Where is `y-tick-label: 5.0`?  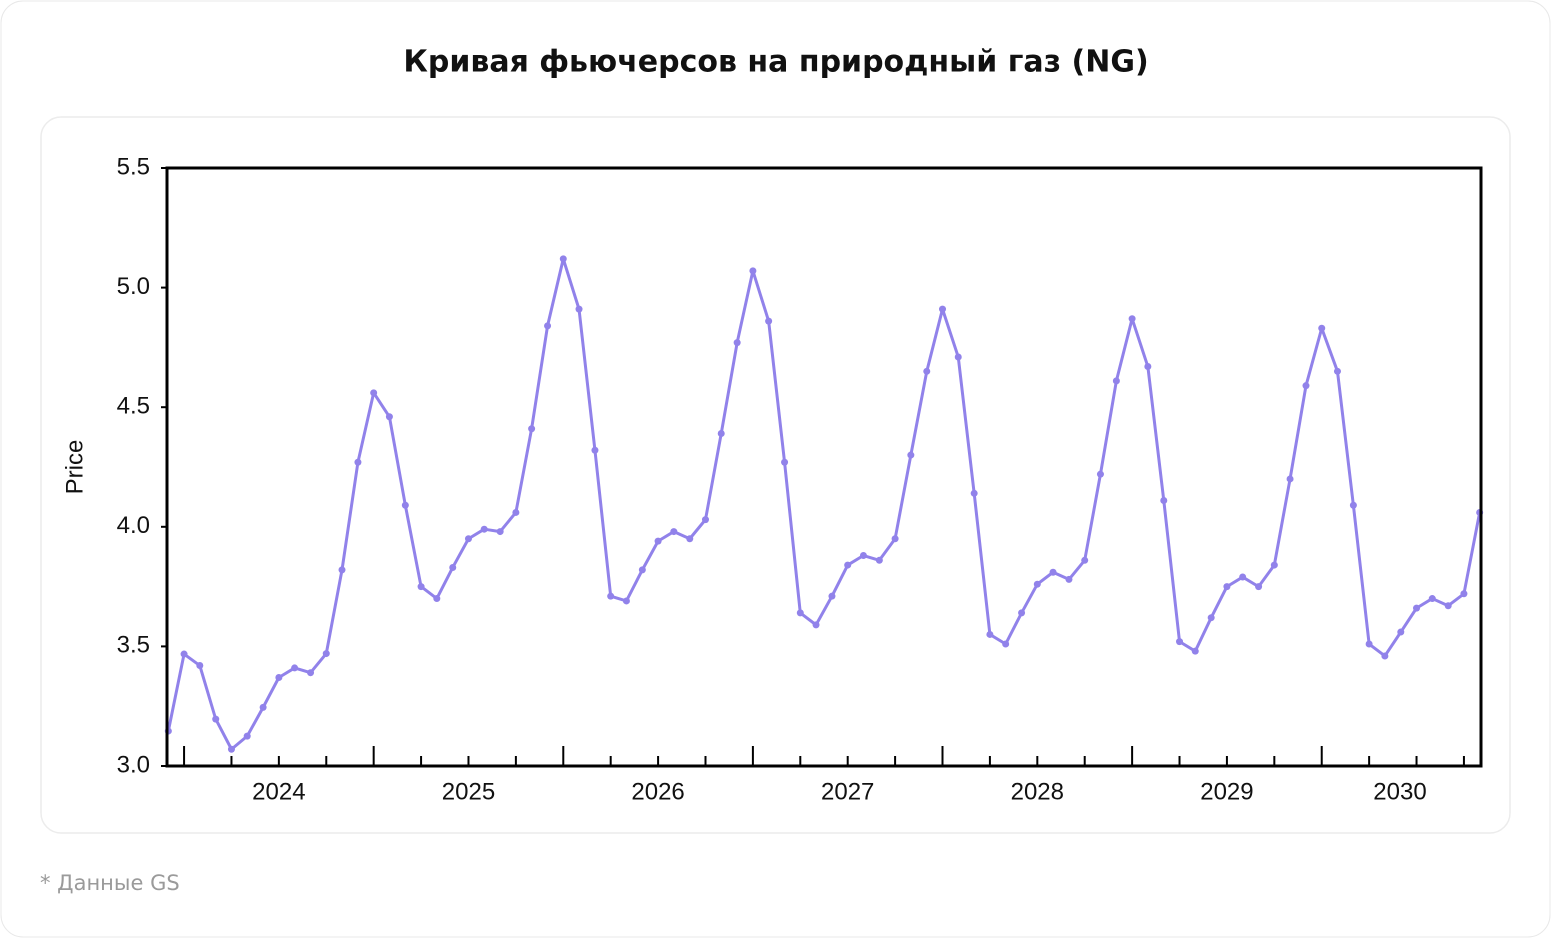 y-tick-label: 5.0 is located at coordinates (133, 286).